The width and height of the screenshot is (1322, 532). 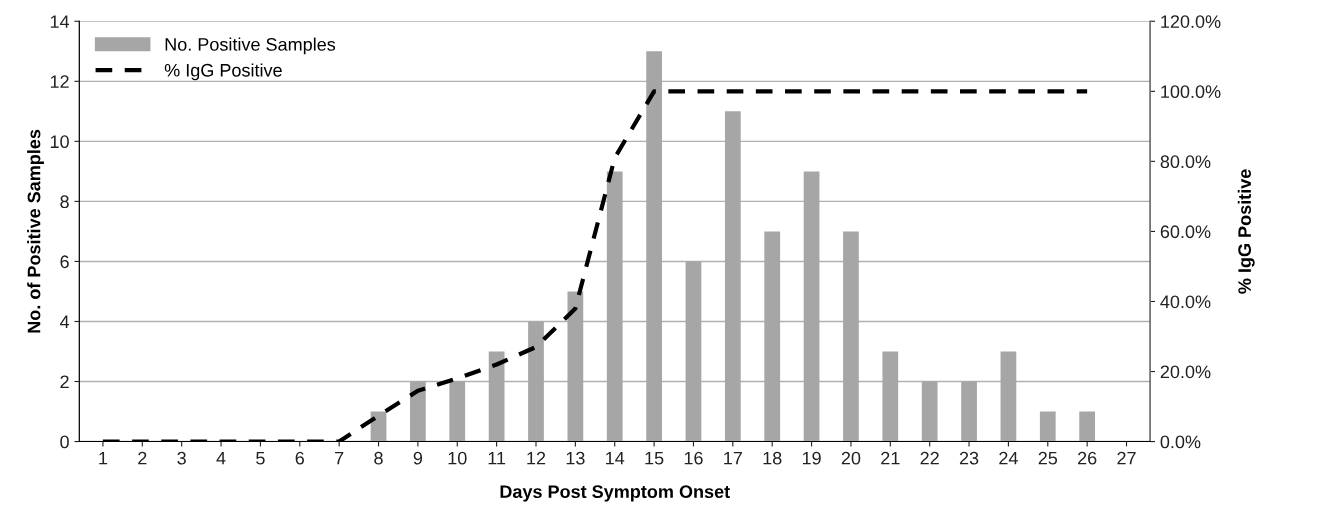 I want to click on y2-tick-label: 0.0%, so click(x=1180, y=442).